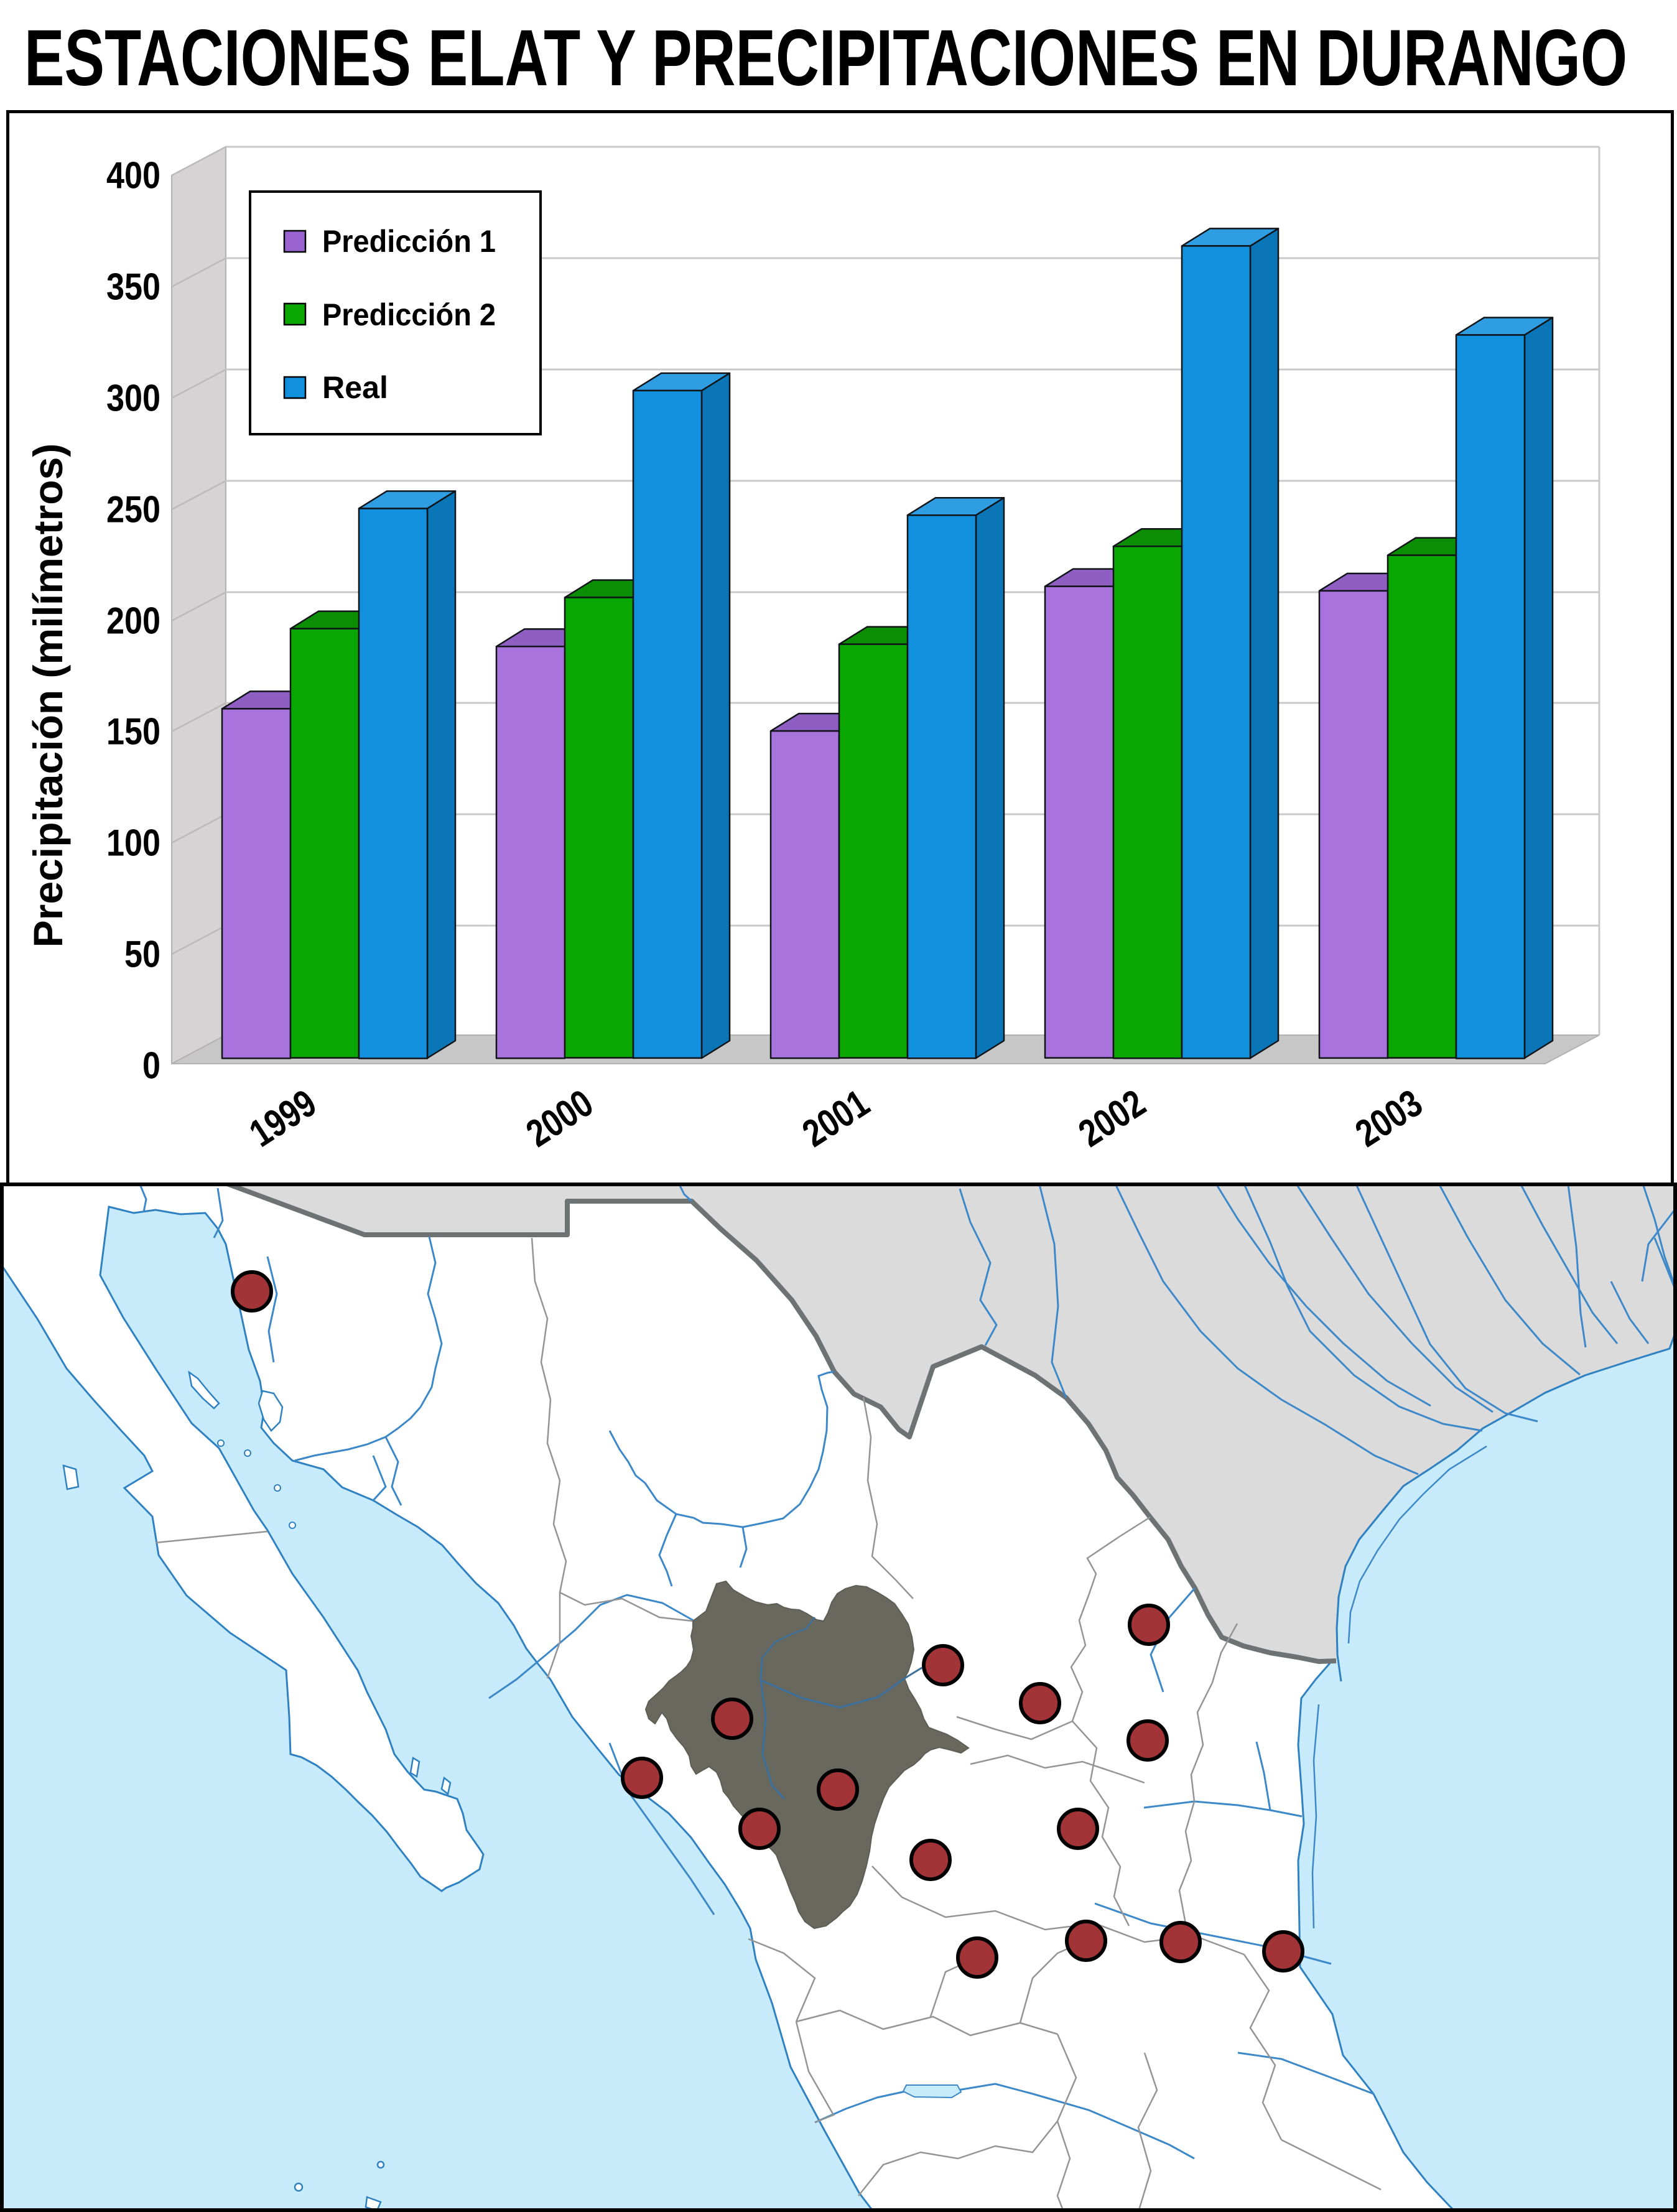  I want to click on svg-text: Precipitación (milímetros), so click(48, 696).